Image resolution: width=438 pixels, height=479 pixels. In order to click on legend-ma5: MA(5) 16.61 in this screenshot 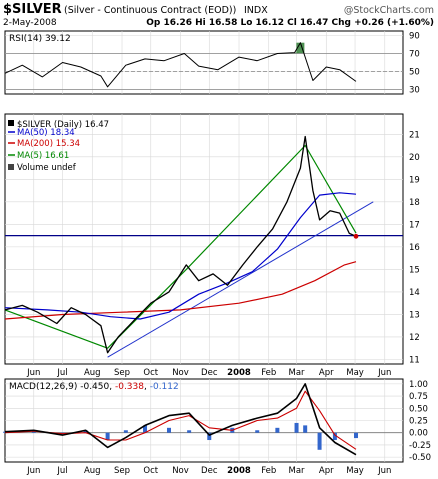, I will do `click(43, 156)`.